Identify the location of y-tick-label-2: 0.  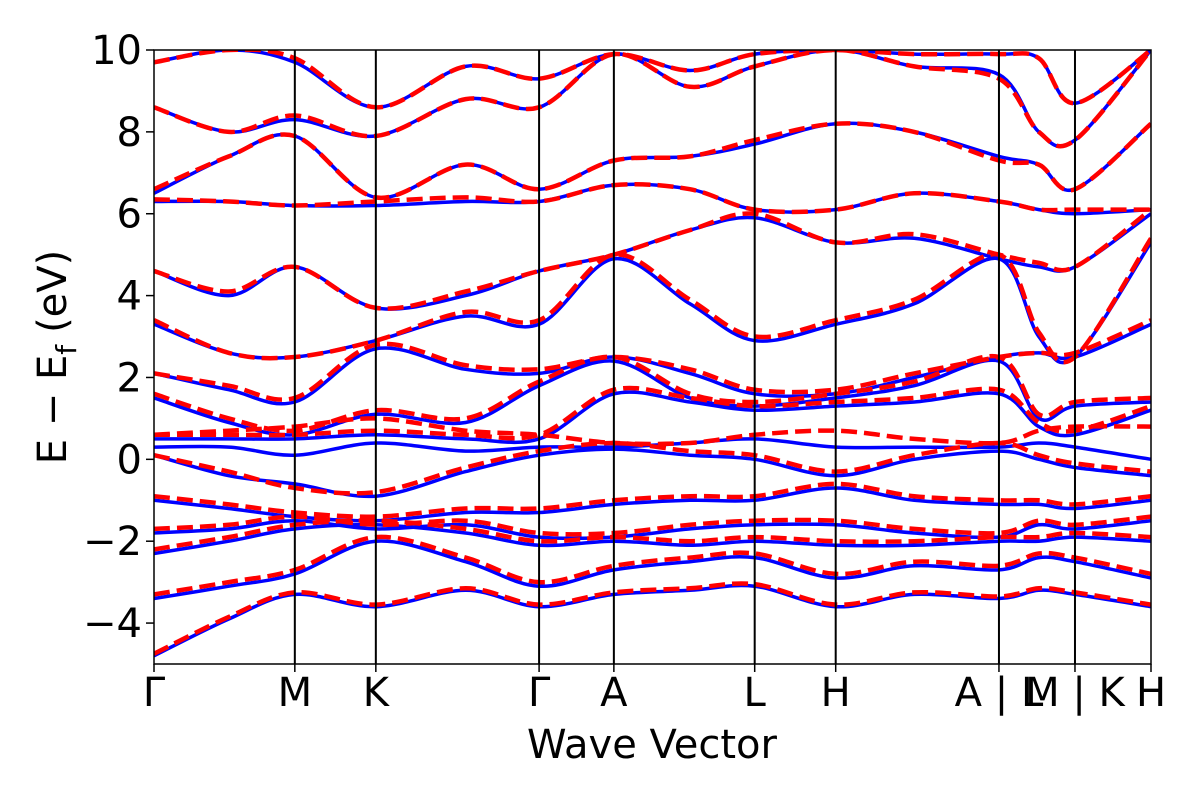
(129, 460).